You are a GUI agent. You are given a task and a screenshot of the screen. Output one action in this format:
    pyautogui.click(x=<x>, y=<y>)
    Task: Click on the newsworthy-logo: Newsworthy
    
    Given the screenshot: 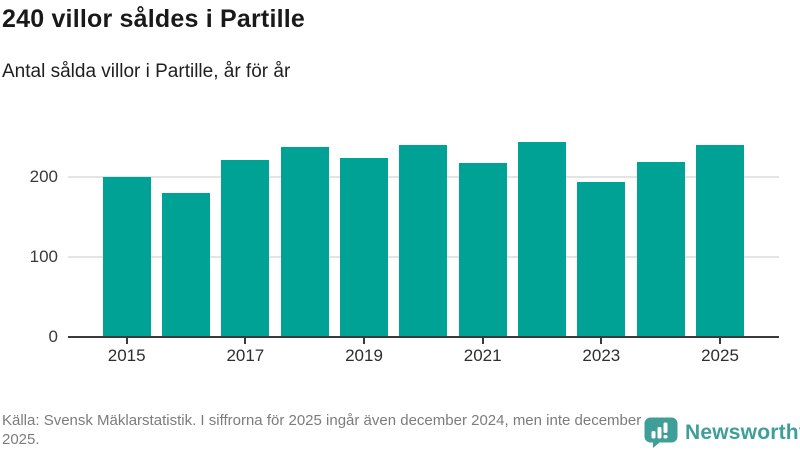 What is the action you would take?
    pyautogui.click(x=722, y=432)
    